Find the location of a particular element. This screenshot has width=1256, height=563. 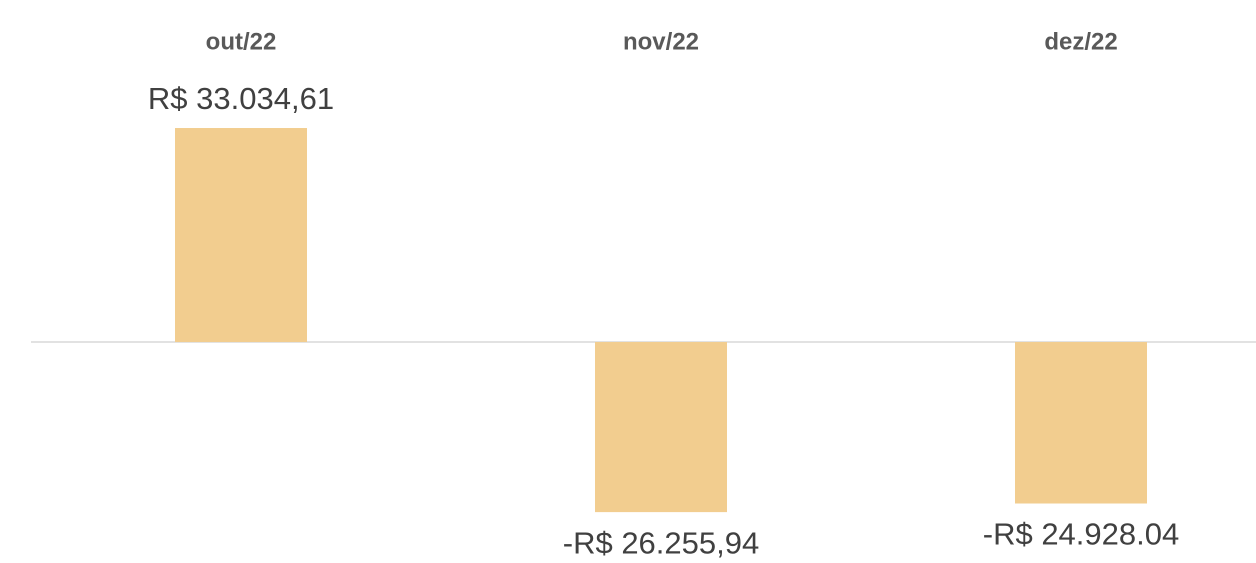

category-label: nov/22 is located at coordinates (661, 41).